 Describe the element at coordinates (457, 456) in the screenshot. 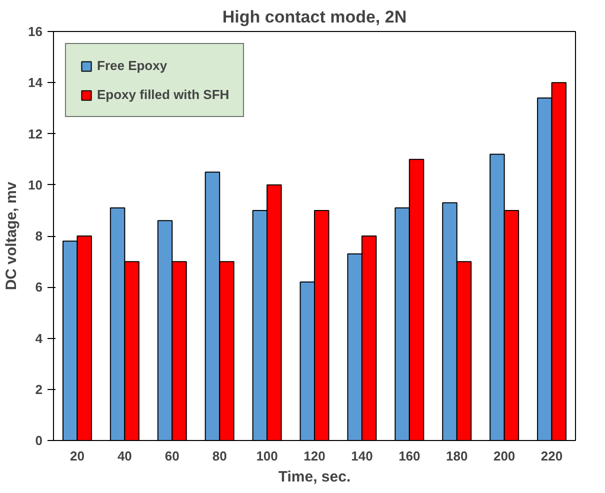

I see `x-tick-label: 180` at that location.